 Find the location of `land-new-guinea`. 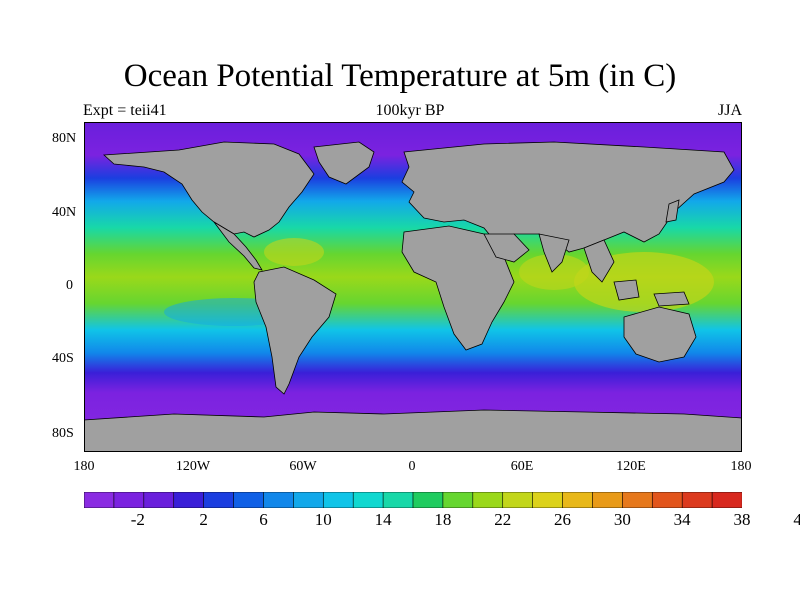

land-new-guinea is located at coordinates (671, 299).